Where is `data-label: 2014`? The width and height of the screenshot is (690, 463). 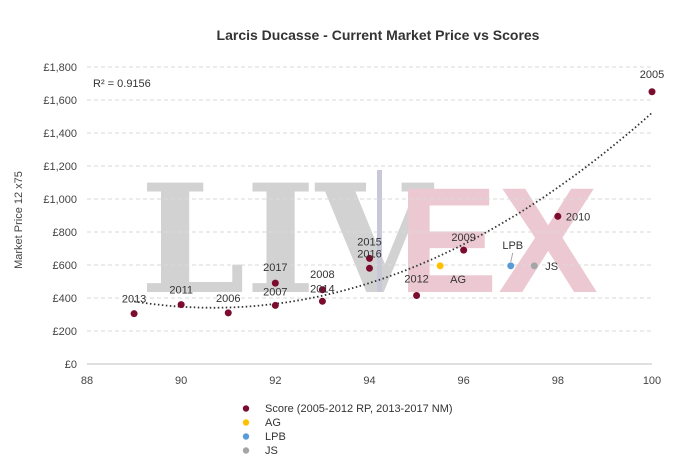 data-label: 2014 is located at coordinates (322, 289).